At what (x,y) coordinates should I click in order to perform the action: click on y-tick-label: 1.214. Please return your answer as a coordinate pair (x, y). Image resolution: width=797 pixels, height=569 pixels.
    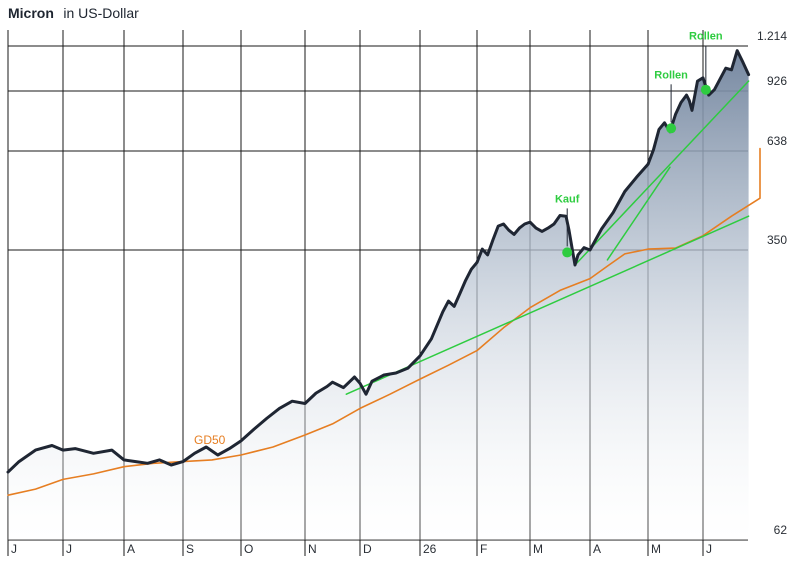
    Looking at the image, I should click on (772, 36).